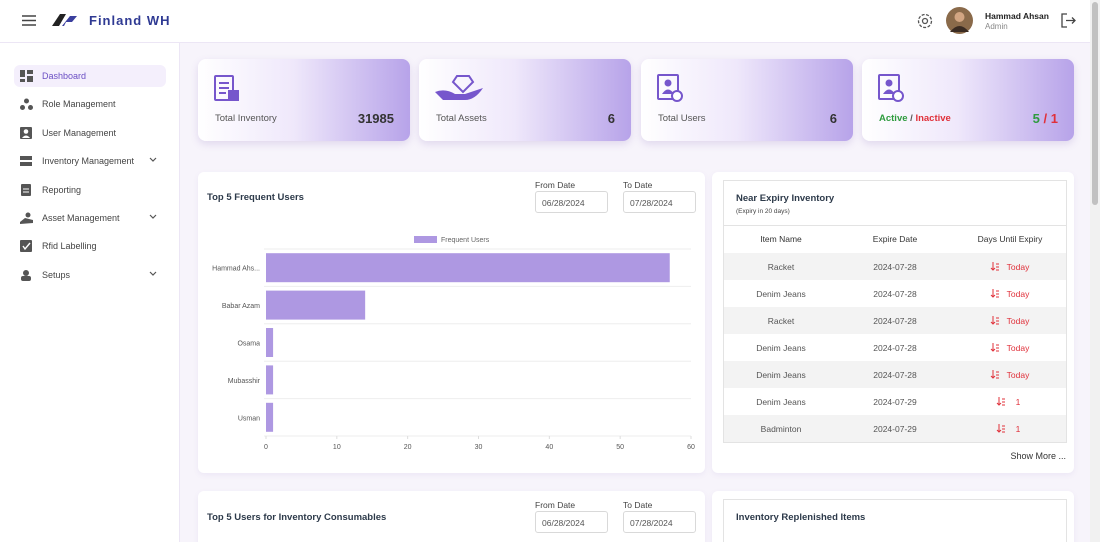 The width and height of the screenshot is (1100, 542). What do you see at coordinates (545, 21) in the screenshot?
I see `header: Finland WH Hammad Ahsan Admin` at bounding box center [545, 21].